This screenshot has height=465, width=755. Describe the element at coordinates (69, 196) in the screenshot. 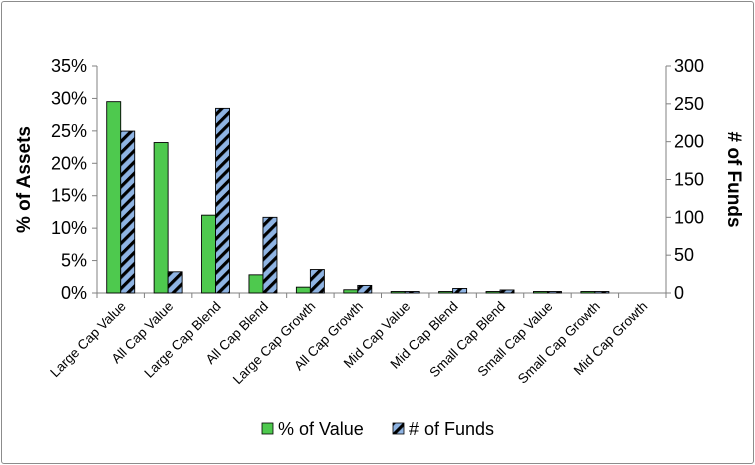

I see `left-y-tick-label: 15%` at that location.